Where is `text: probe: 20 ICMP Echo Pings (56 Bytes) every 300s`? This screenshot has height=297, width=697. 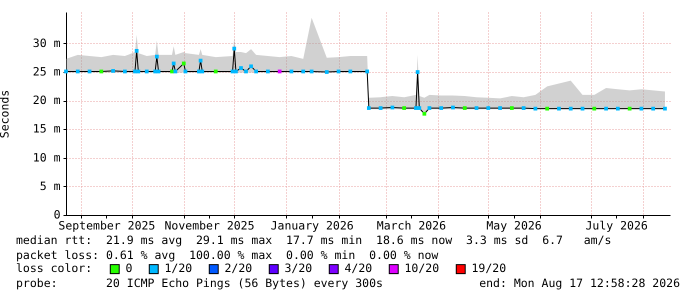
text: probe: 20 ICMP Echo Pings (56 Bytes) every 300s is located at coordinates (199, 283).